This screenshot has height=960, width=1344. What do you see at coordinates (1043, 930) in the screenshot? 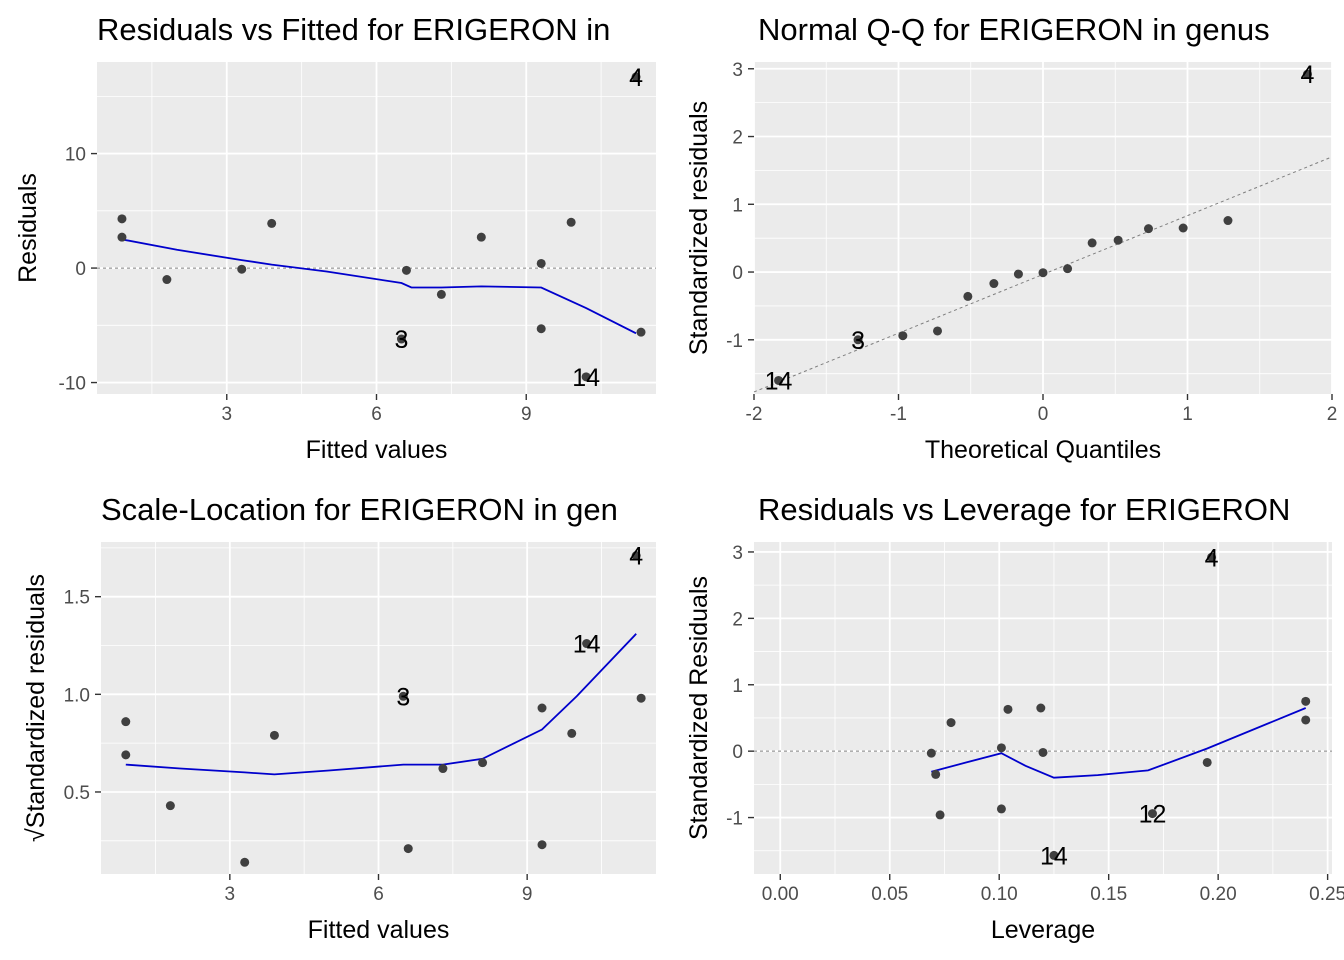
I see `x-axis-title: Leverage` at bounding box center [1043, 930].